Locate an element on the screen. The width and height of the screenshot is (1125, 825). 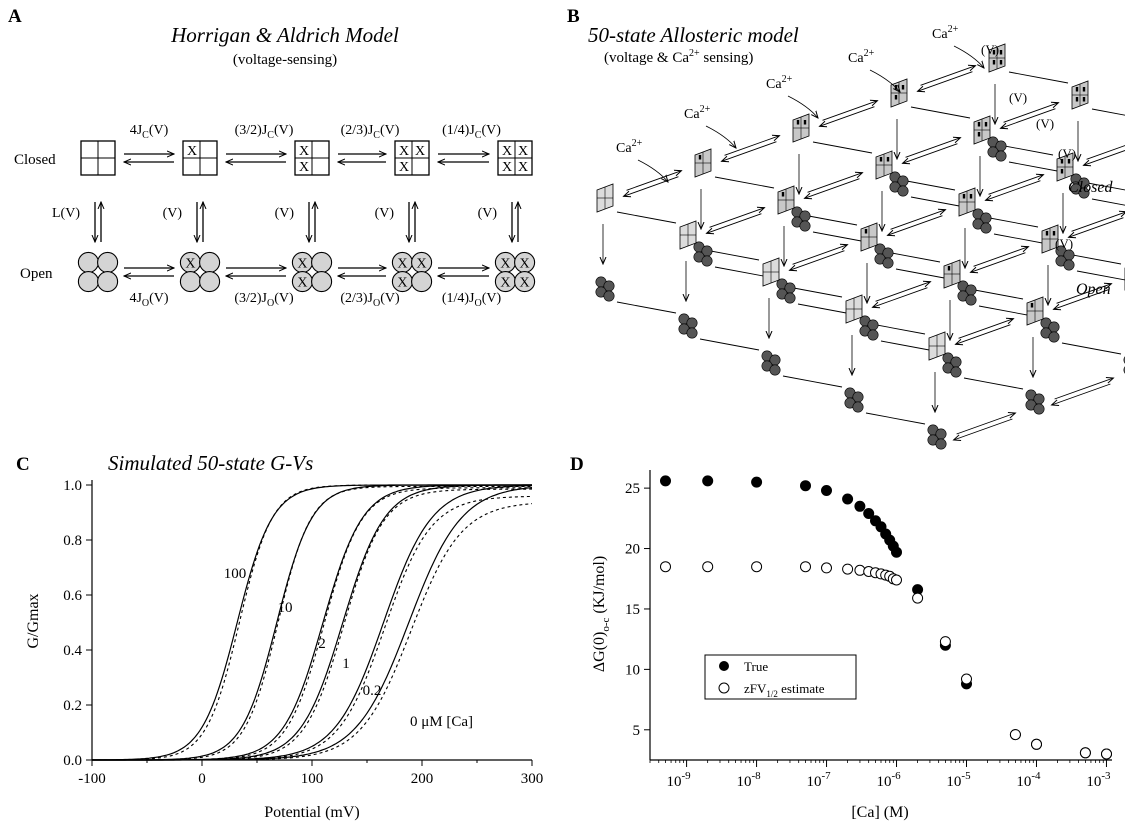
panel-c-title: Simulated 50-state G-Vs is located at coordinates (210, 463).